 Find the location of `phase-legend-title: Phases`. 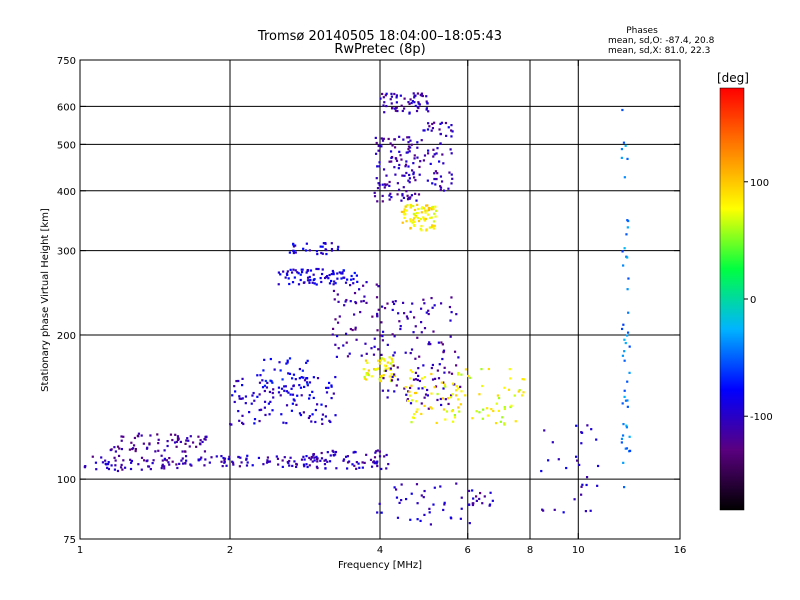

phase-legend-title: Phases is located at coordinates (642, 31).